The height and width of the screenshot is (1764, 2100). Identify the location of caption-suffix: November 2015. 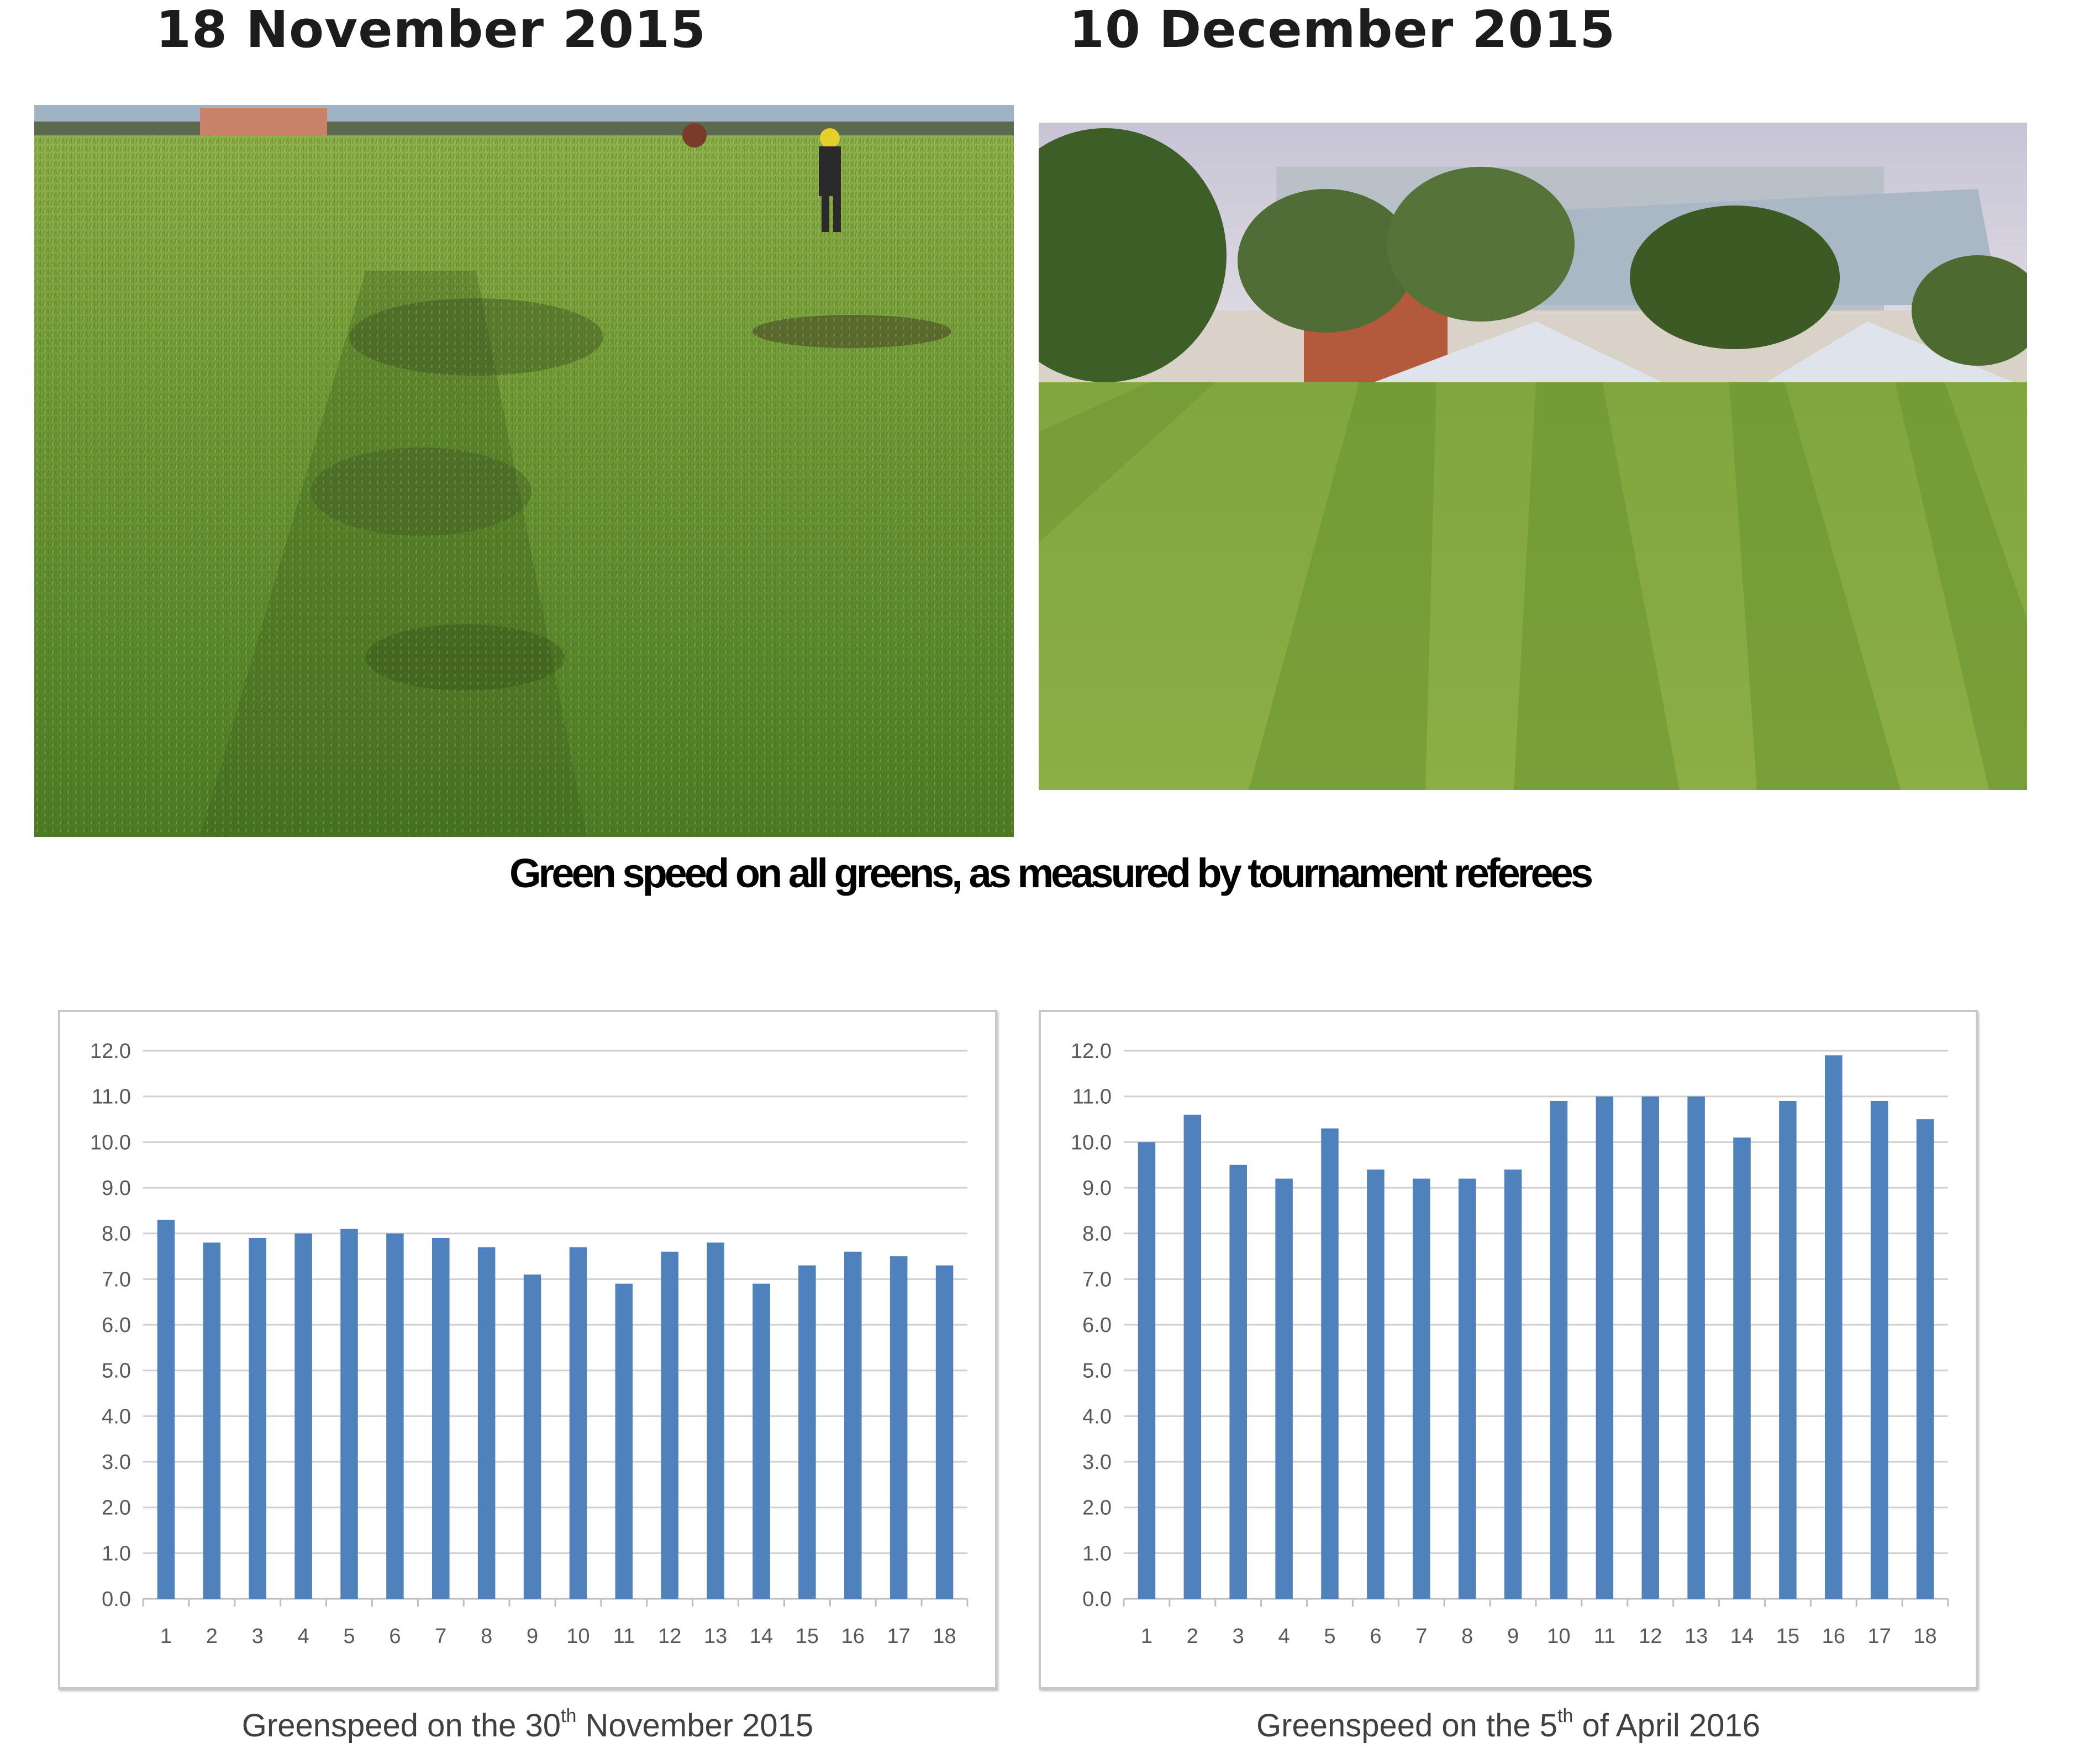
(695, 1726).